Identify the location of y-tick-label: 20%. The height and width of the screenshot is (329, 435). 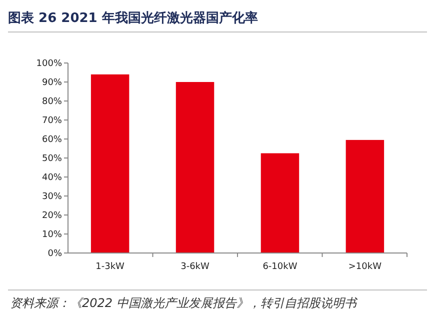
(52, 216).